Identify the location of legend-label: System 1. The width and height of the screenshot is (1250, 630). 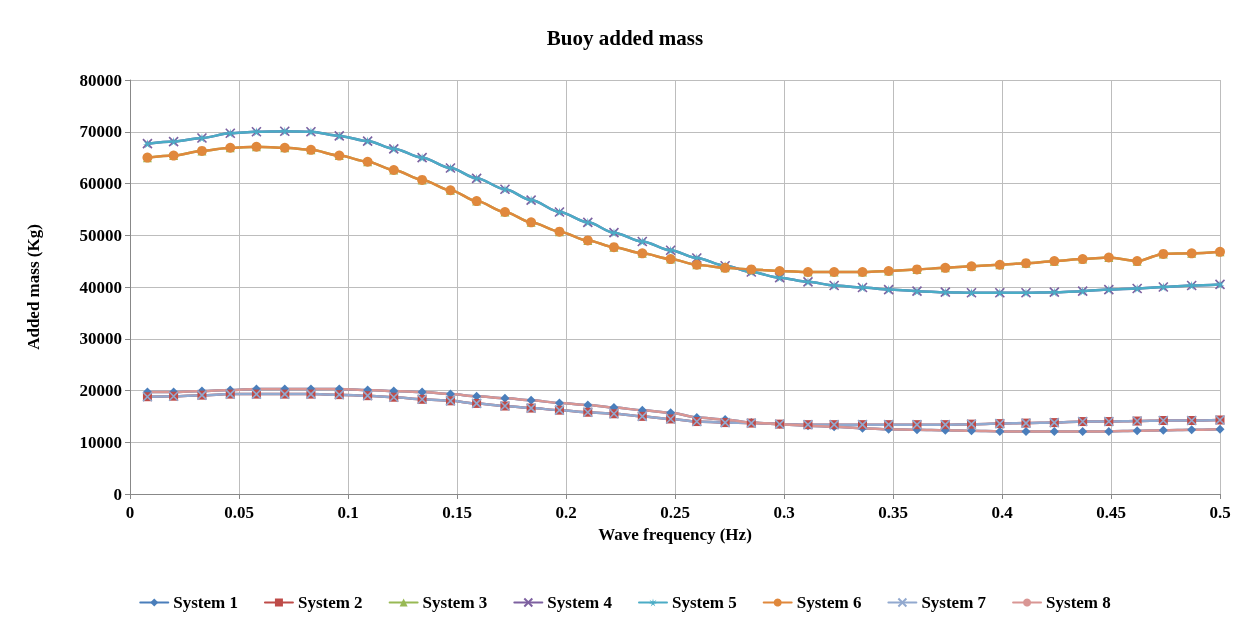
(205, 602).